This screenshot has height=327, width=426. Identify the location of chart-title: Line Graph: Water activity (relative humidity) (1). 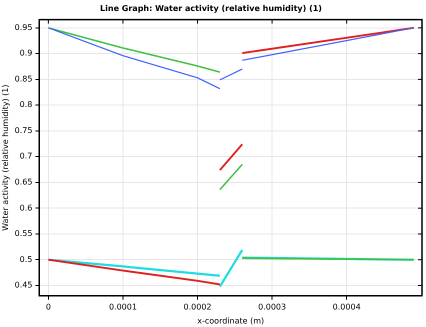
(211, 8).